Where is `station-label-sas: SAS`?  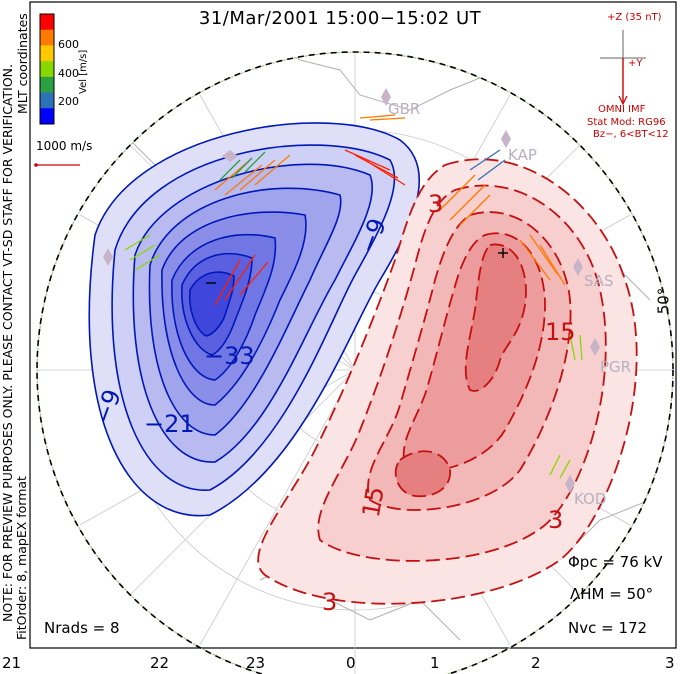 station-label-sas: SAS is located at coordinates (599, 281).